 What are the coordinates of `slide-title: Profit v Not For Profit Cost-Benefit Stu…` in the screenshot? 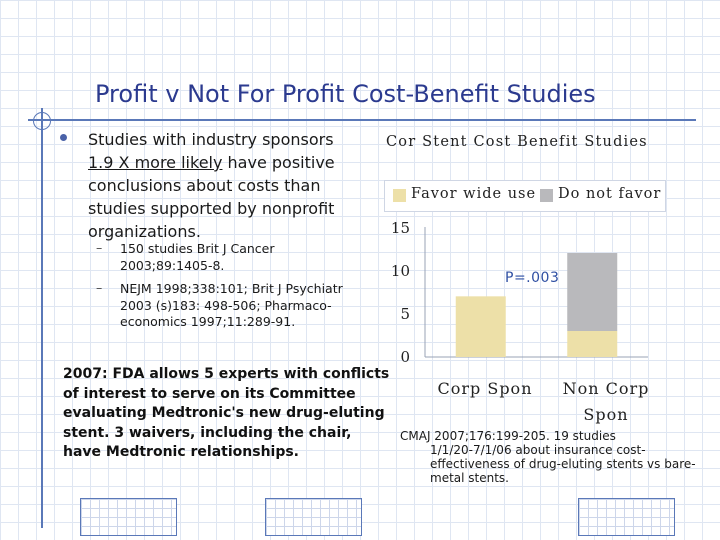 It's located at (345, 94).